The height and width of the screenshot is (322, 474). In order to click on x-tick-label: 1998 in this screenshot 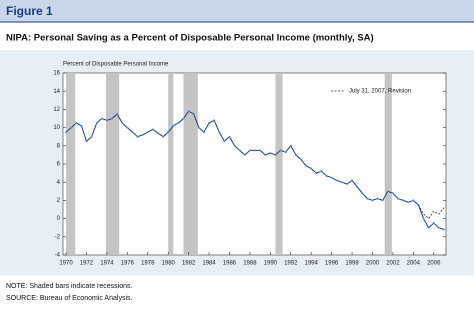, I will do `click(352, 264)`.